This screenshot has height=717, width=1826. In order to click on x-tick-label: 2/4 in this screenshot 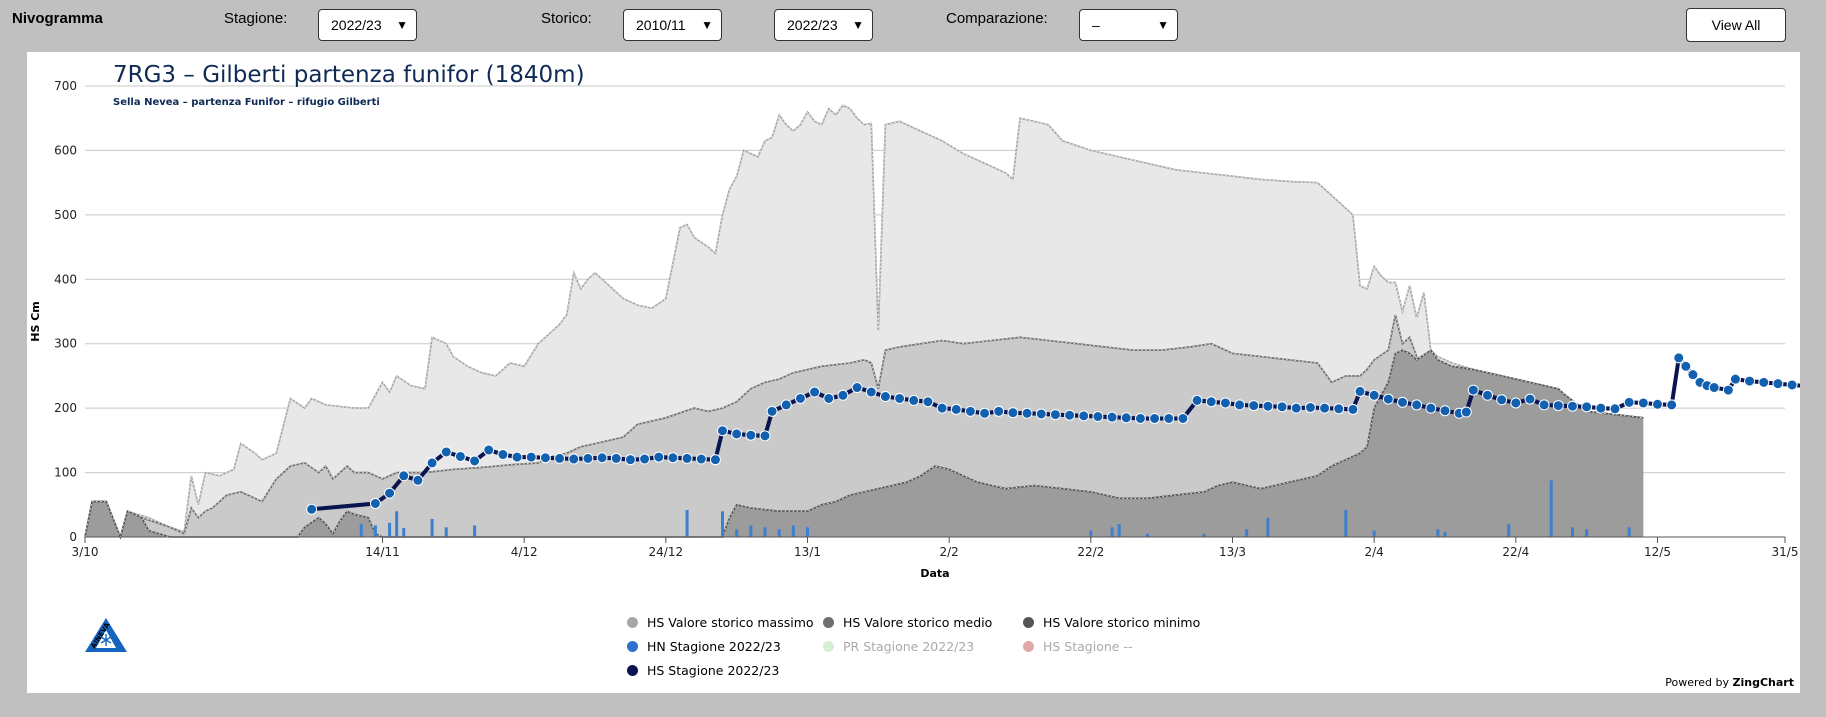, I will do `click(1374, 552)`.